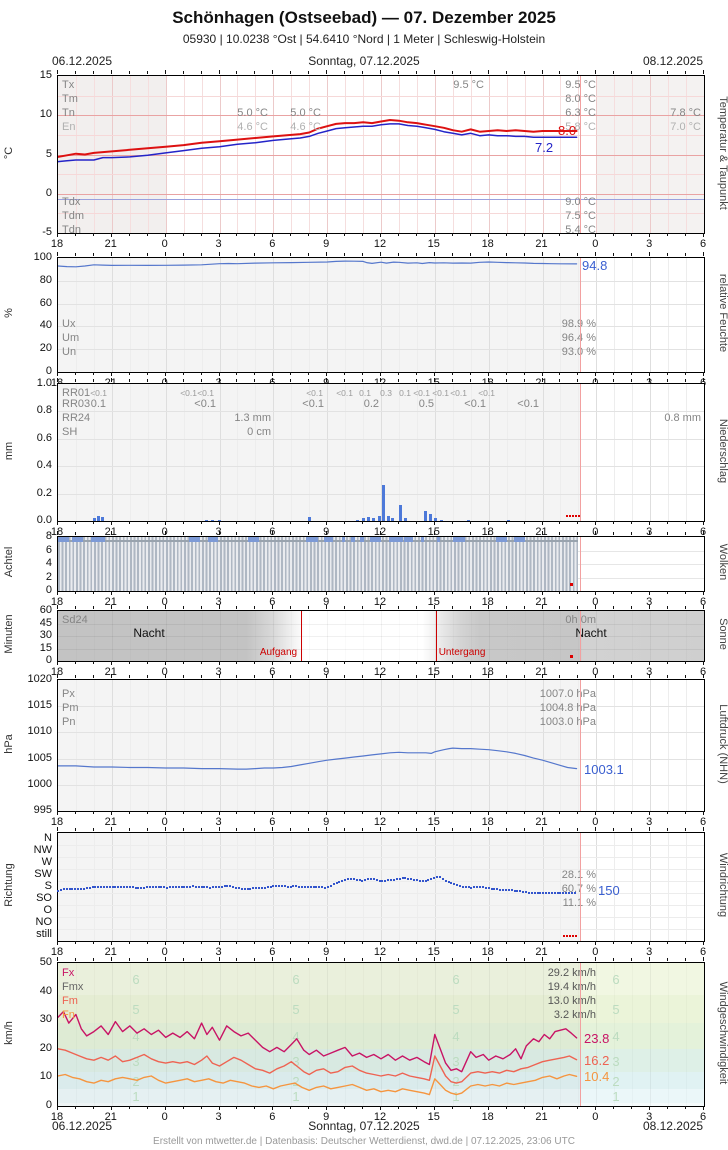 Image resolution: width=728 pixels, height=1150 pixels. Describe the element at coordinates (68, 1015) in the screenshot. I see `wind-legend-label: Fn` at that location.